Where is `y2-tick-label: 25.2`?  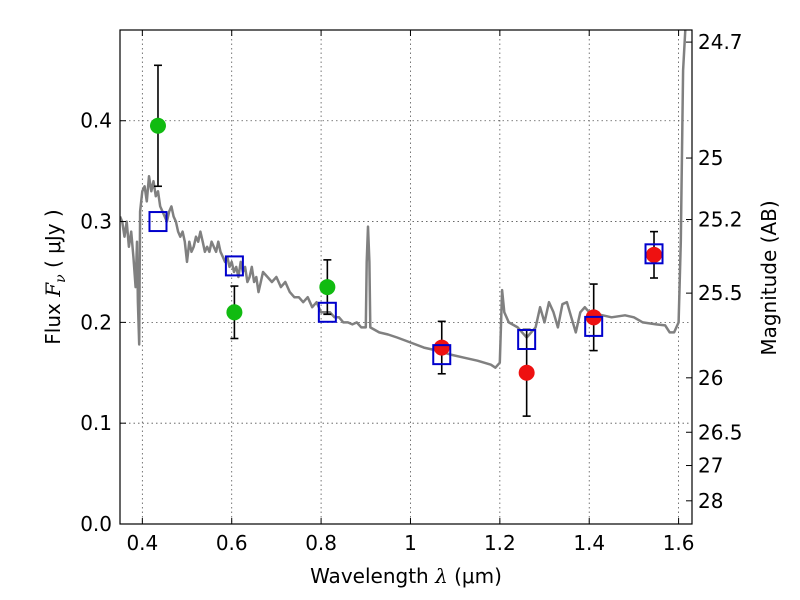 y2-tick-label: 25.2 is located at coordinates (720, 220).